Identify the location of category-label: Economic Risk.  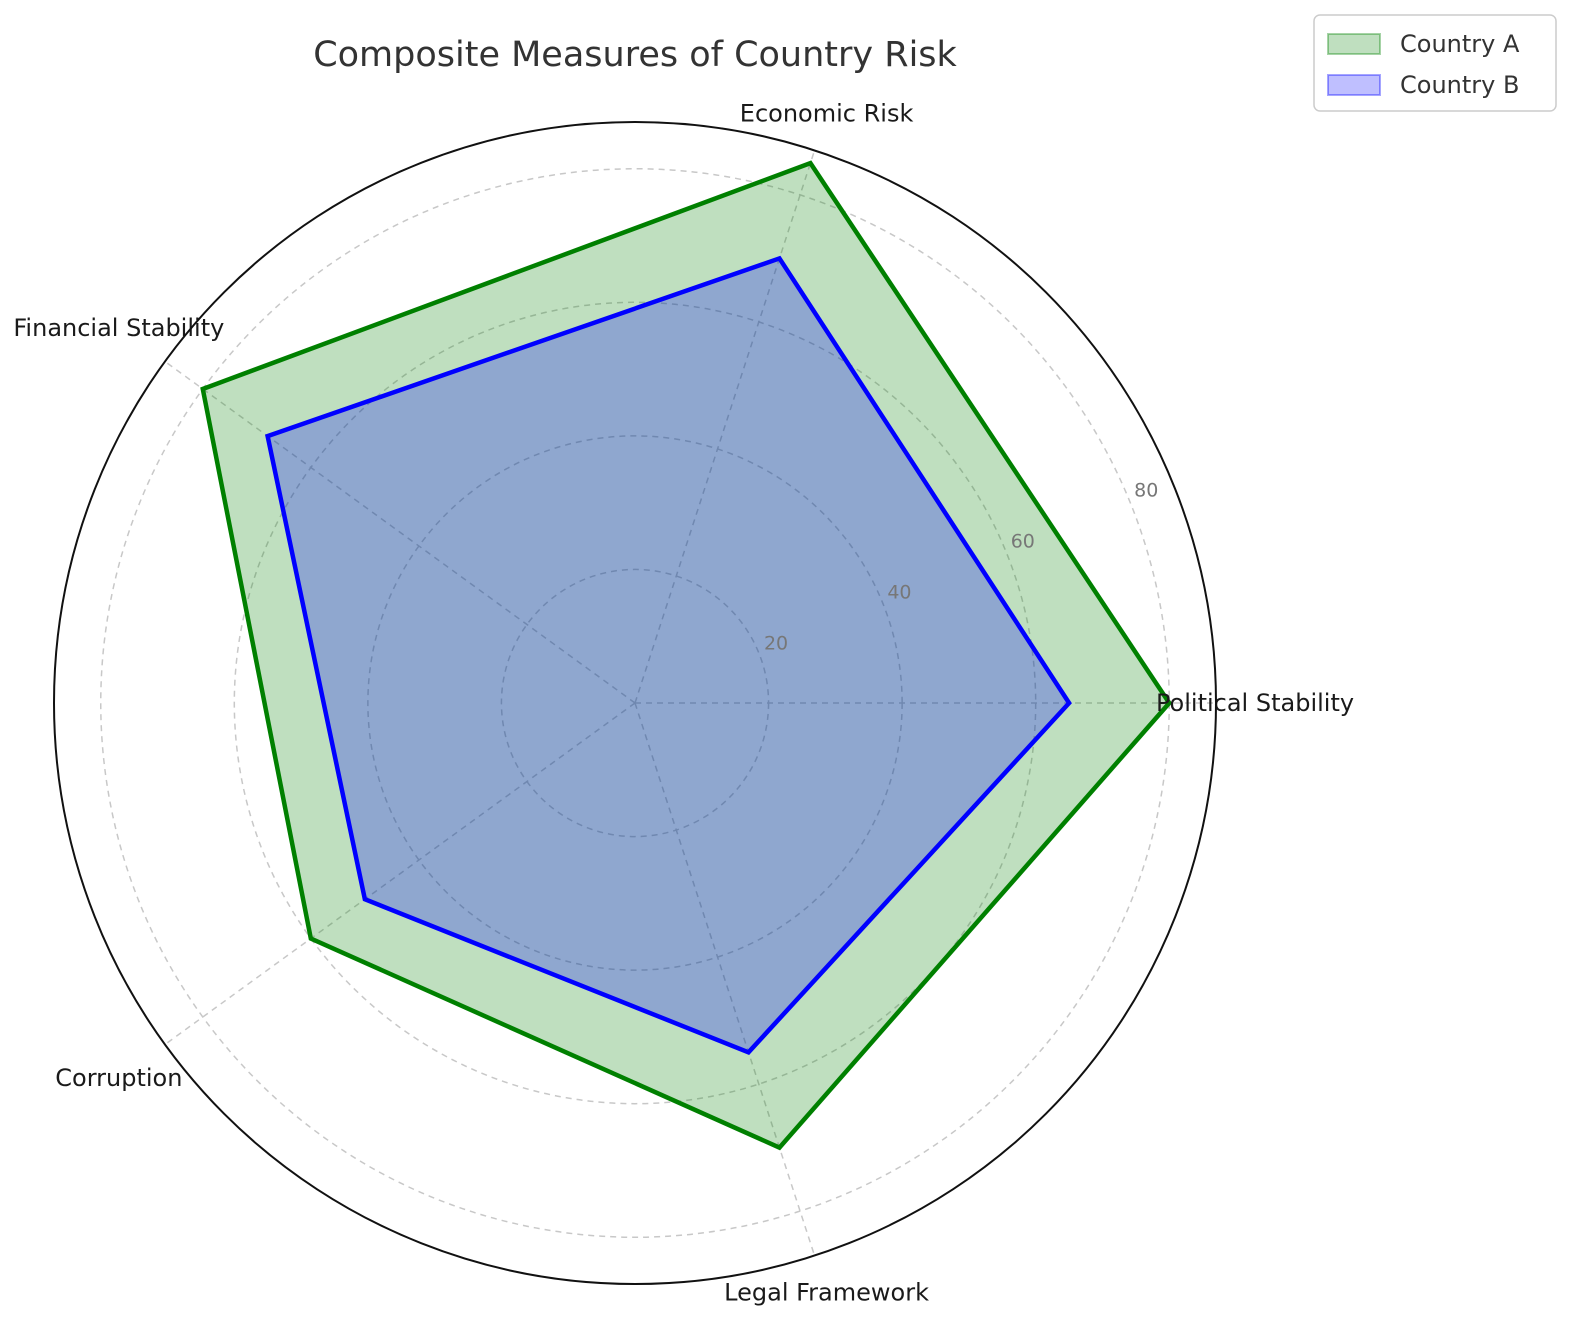
(827, 113).